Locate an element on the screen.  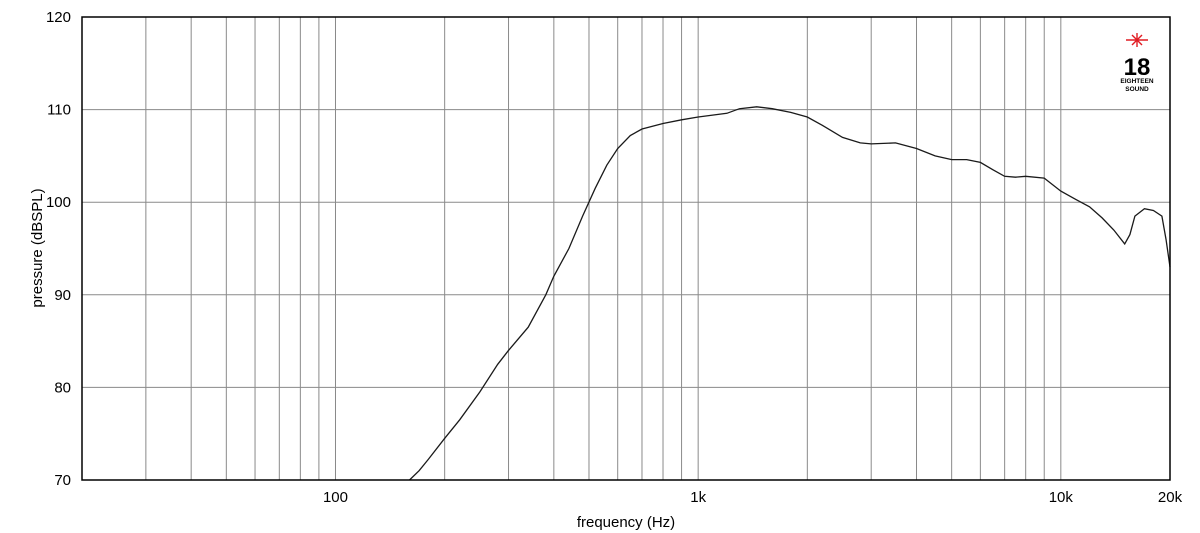
logo-subtext-bottom: SOUND is located at coordinates (1137, 89).